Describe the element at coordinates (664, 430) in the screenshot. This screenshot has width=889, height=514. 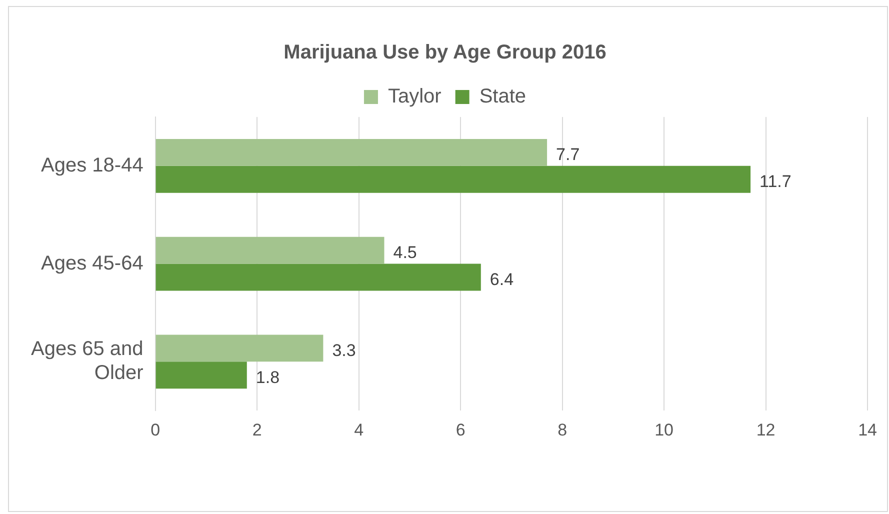
I see `x-tick-label: 10` at that location.